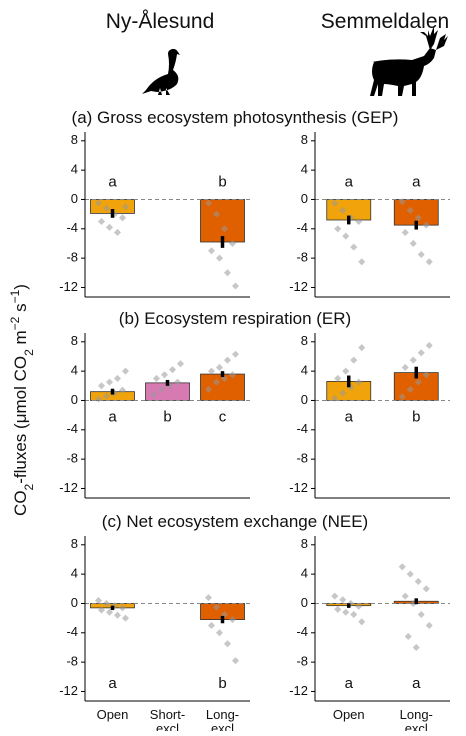 Image resolution: width=466 pixels, height=736 pixels. I want to click on y-label-part: m, so click(20, 339).